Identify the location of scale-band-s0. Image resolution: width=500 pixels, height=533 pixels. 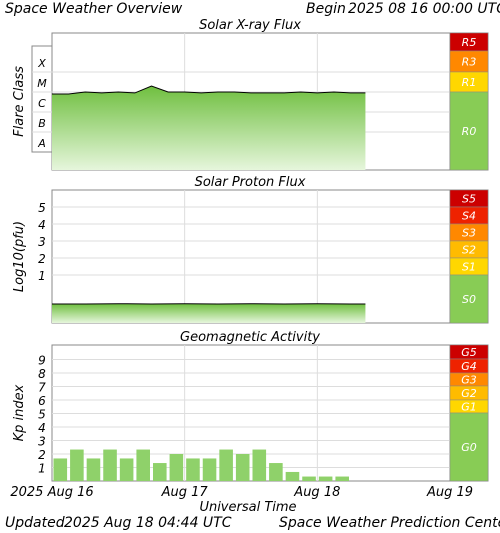
(469, 299).